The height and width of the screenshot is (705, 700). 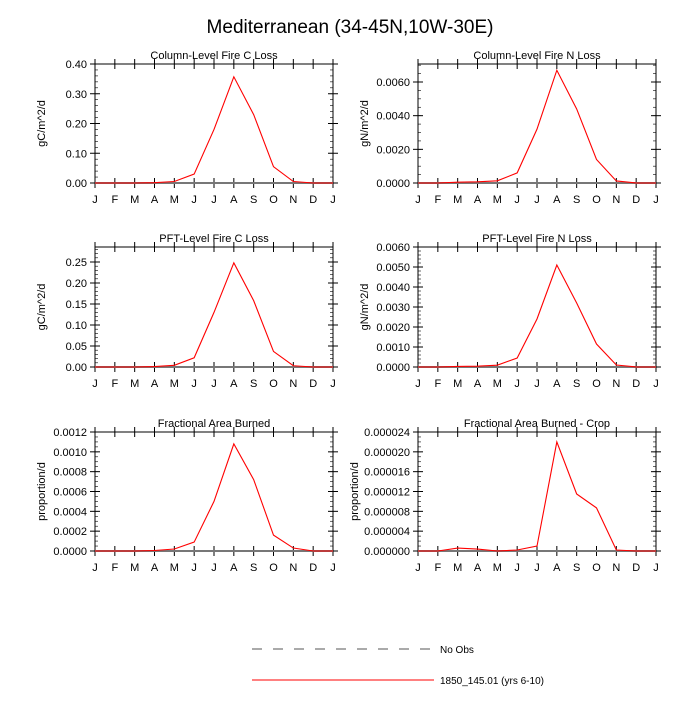 What do you see at coordinates (70, 512) in the screenshot?
I see `y-tick-label: 0.0004` at bounding box center [70, 512].